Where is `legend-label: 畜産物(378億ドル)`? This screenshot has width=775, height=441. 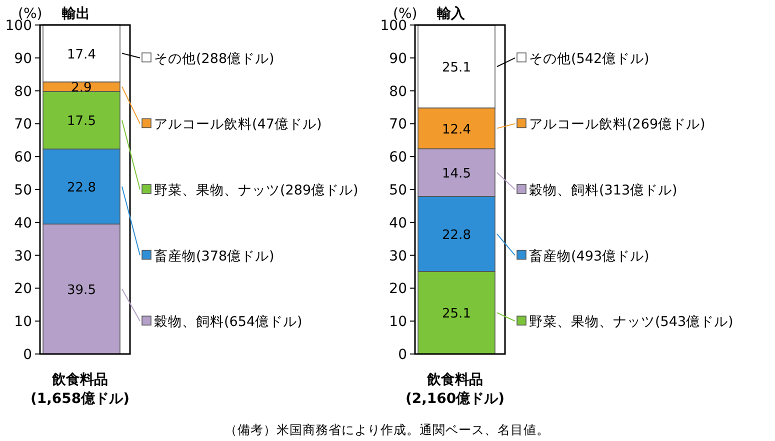 legend-label: 畜産物(378億ドル) is located at coordinates (214, 255).